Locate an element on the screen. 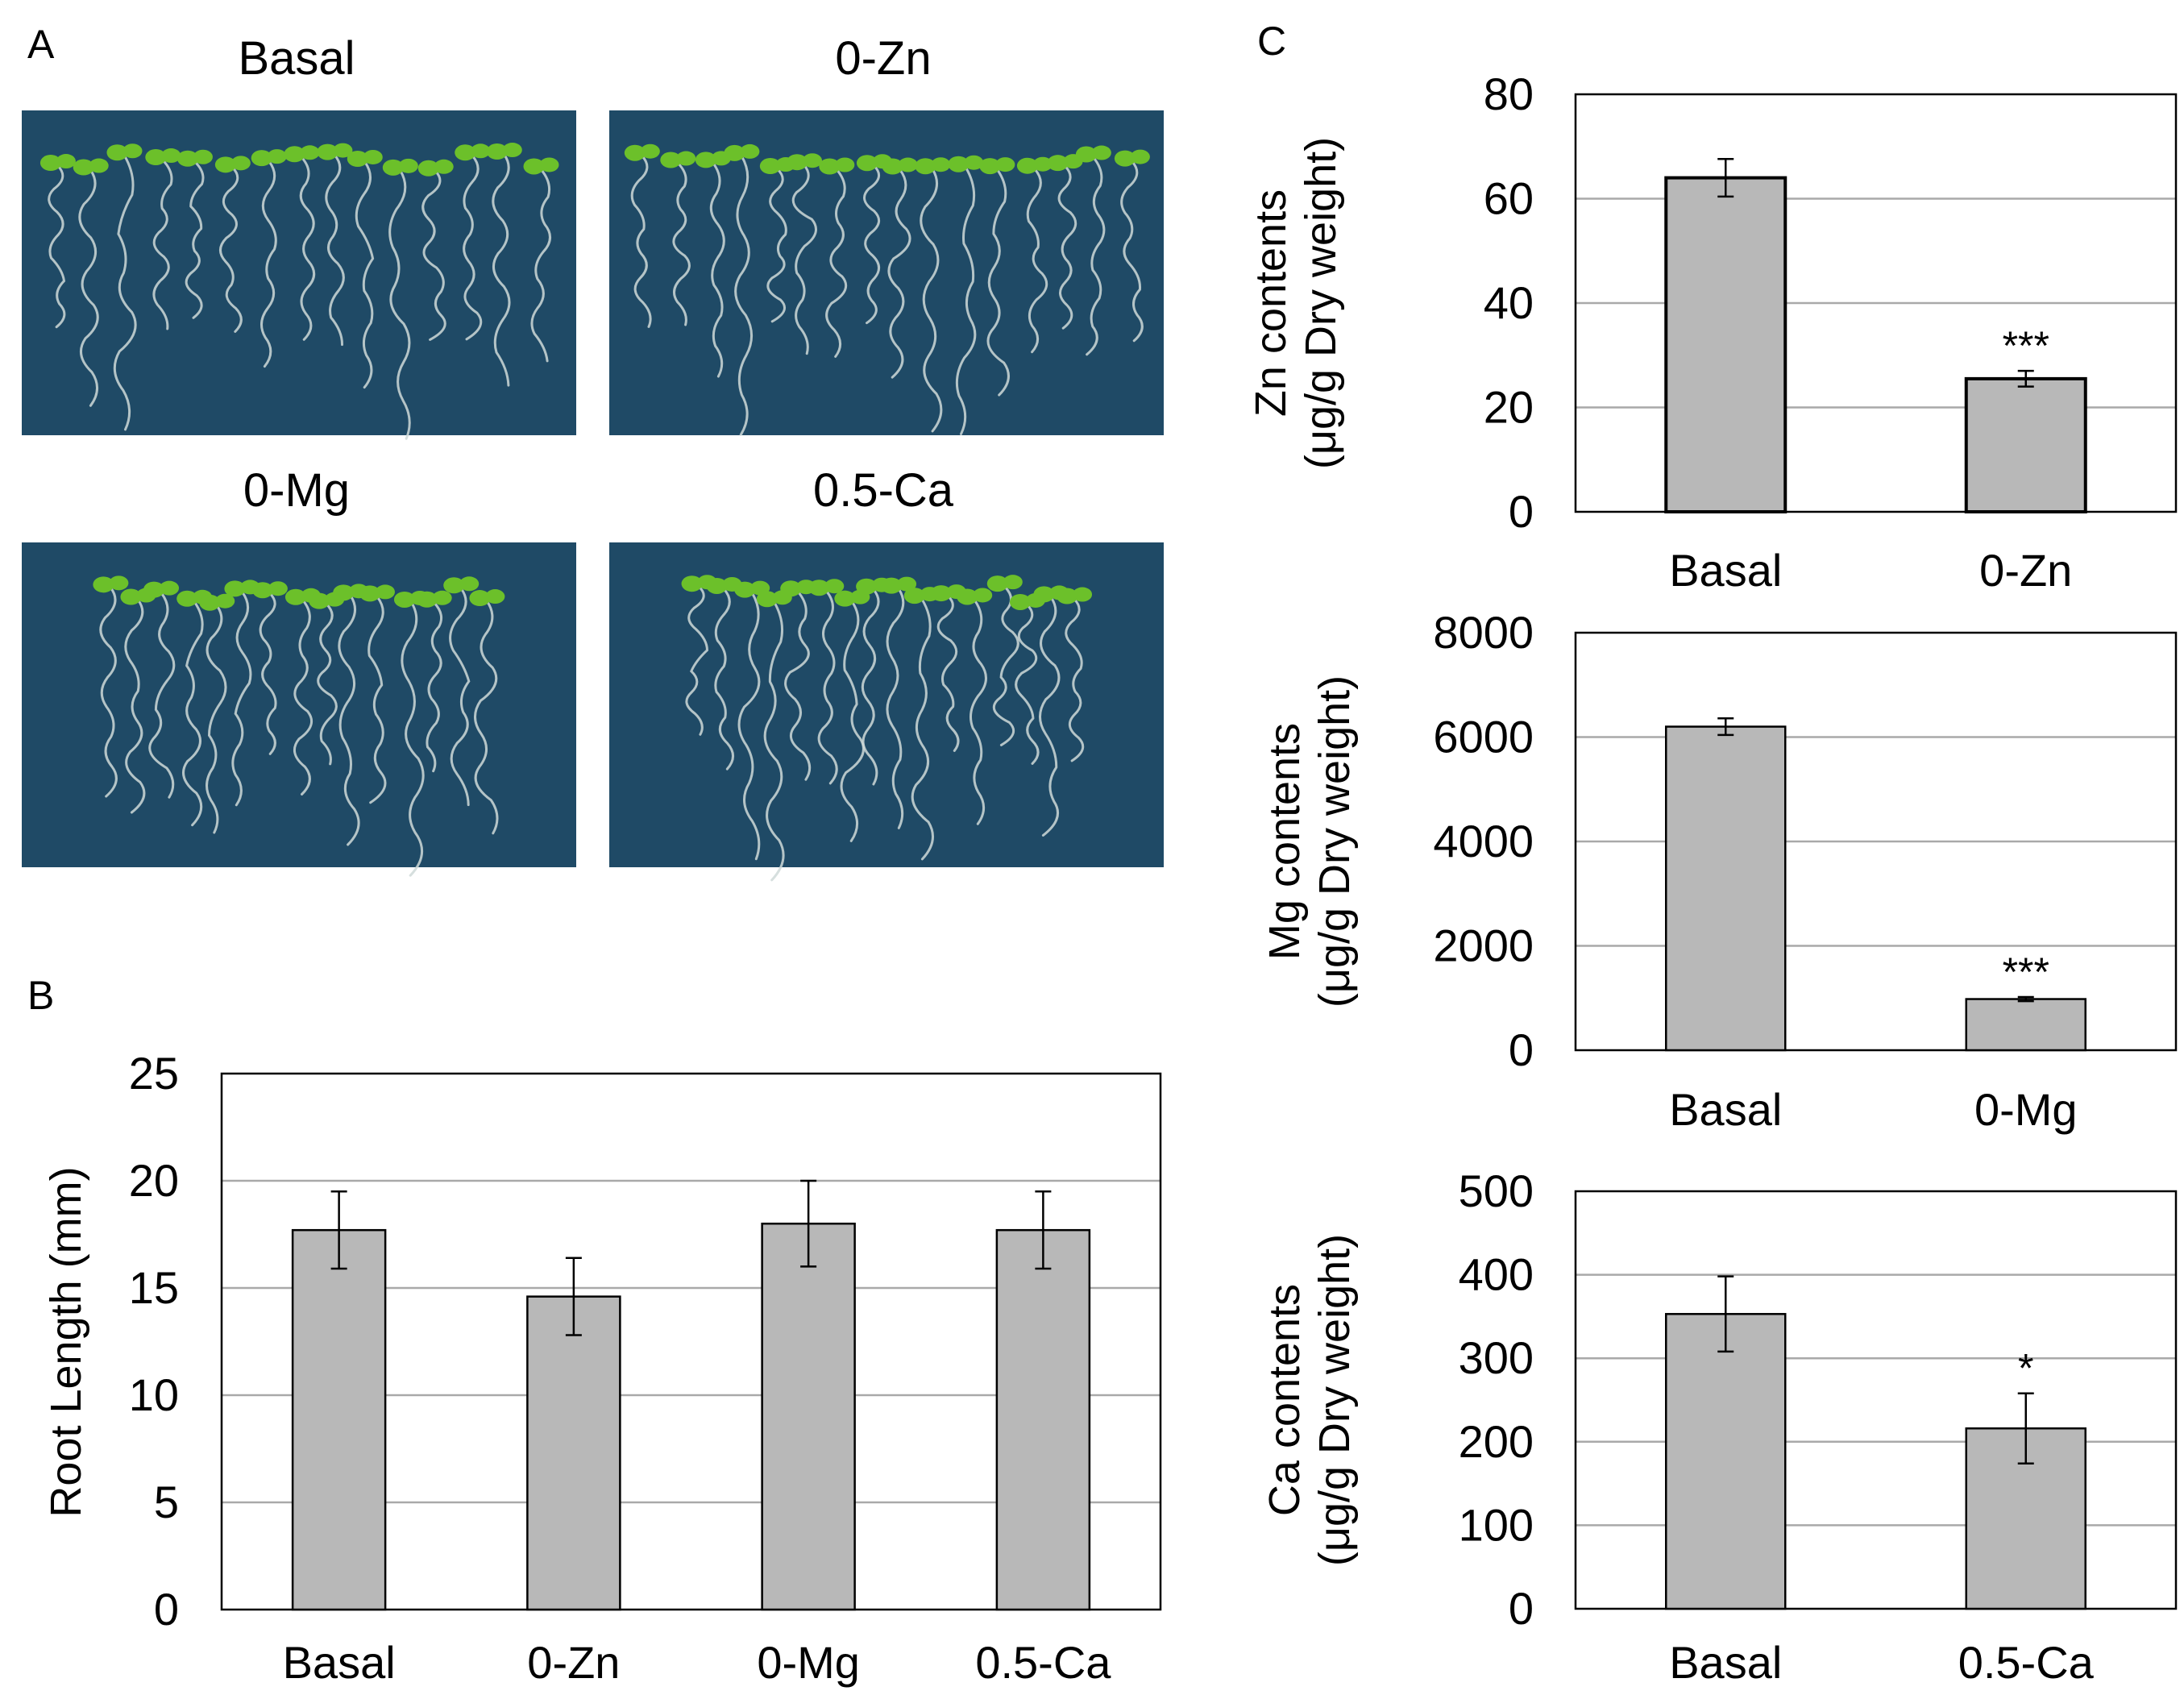 The height and width of the screenshot is (1695, 2184). y-tick-label: 4000 is located at coordinates (1483, 841).